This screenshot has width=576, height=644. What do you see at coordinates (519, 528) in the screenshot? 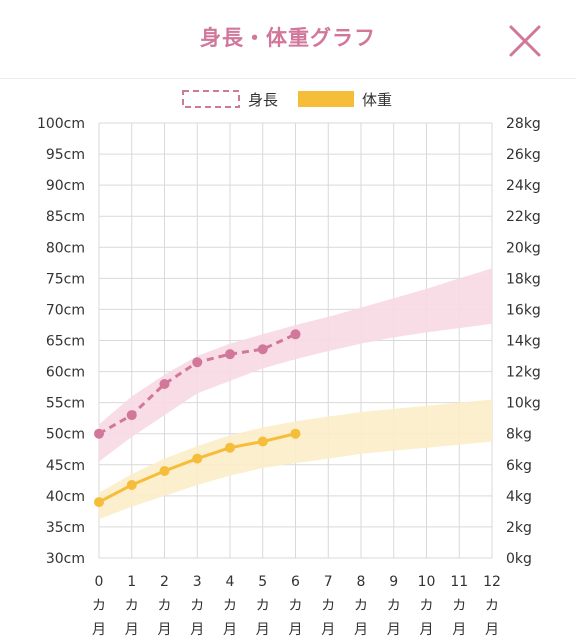
I see `y-right-tick-label: 2kg` at bounding box center [519, 528].